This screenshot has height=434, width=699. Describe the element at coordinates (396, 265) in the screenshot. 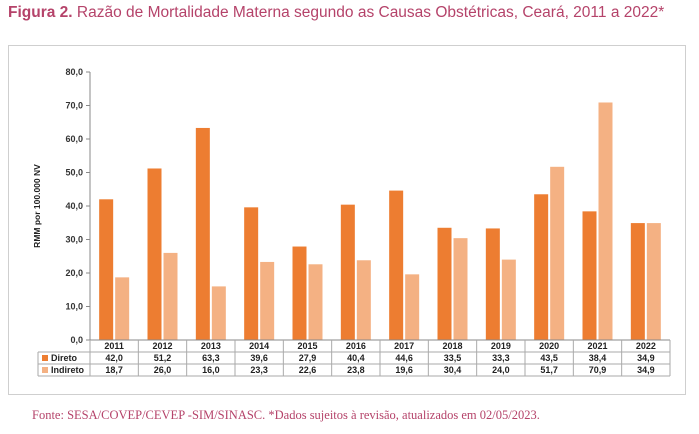

I see `bar-direto-2017` at that location.